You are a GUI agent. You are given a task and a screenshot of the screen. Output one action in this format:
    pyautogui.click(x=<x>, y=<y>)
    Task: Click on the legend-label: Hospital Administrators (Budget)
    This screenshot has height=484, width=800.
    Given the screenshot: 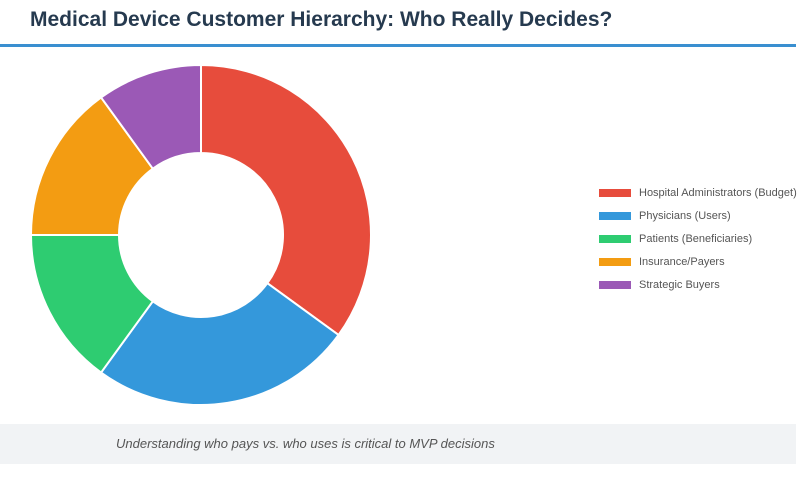 What is the action you would take?
    pyautogui.click(x=718, y=192)
    